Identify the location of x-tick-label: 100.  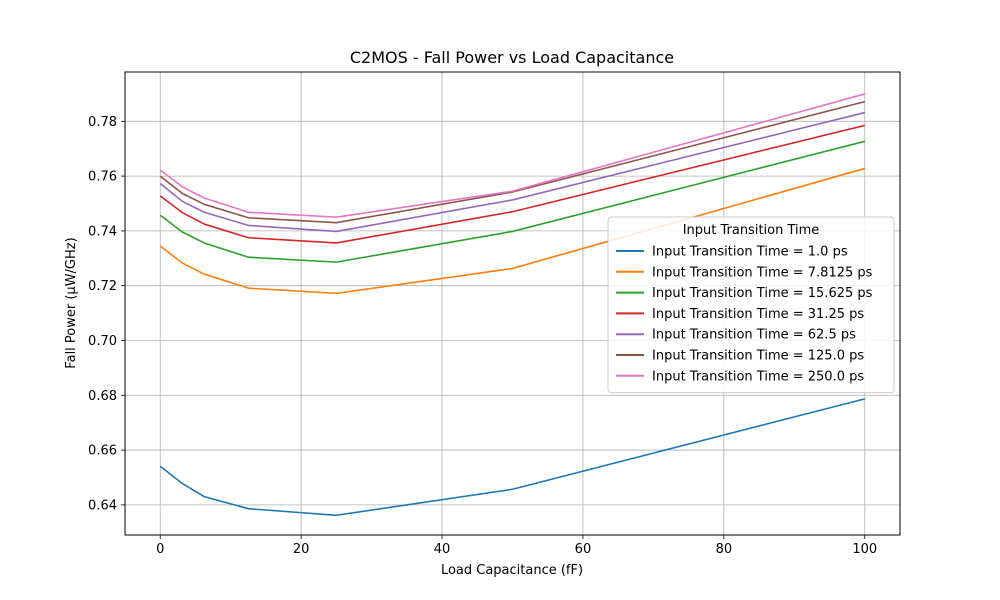
(864, 549).